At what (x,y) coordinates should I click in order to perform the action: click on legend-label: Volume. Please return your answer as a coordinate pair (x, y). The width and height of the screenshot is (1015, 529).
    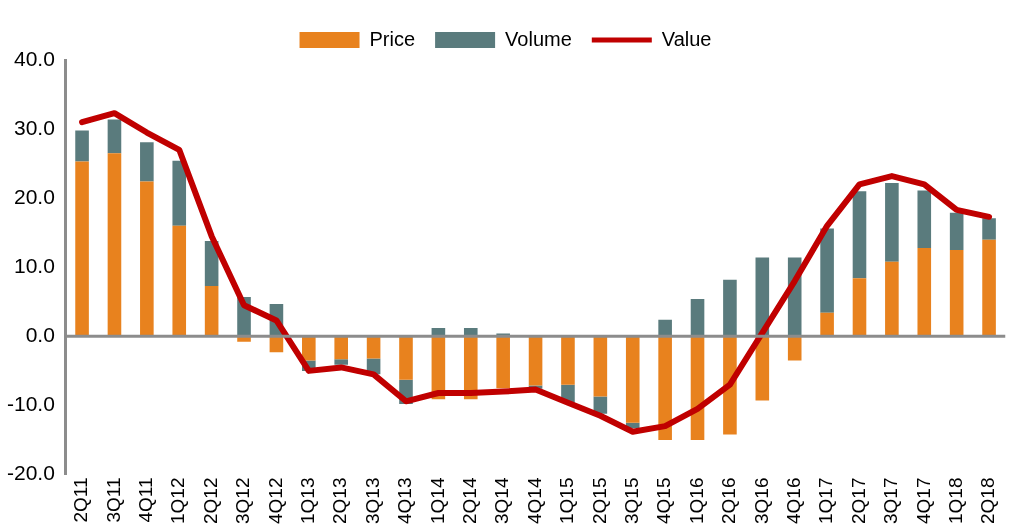
    Looking at the image, I should click on (538, 38).